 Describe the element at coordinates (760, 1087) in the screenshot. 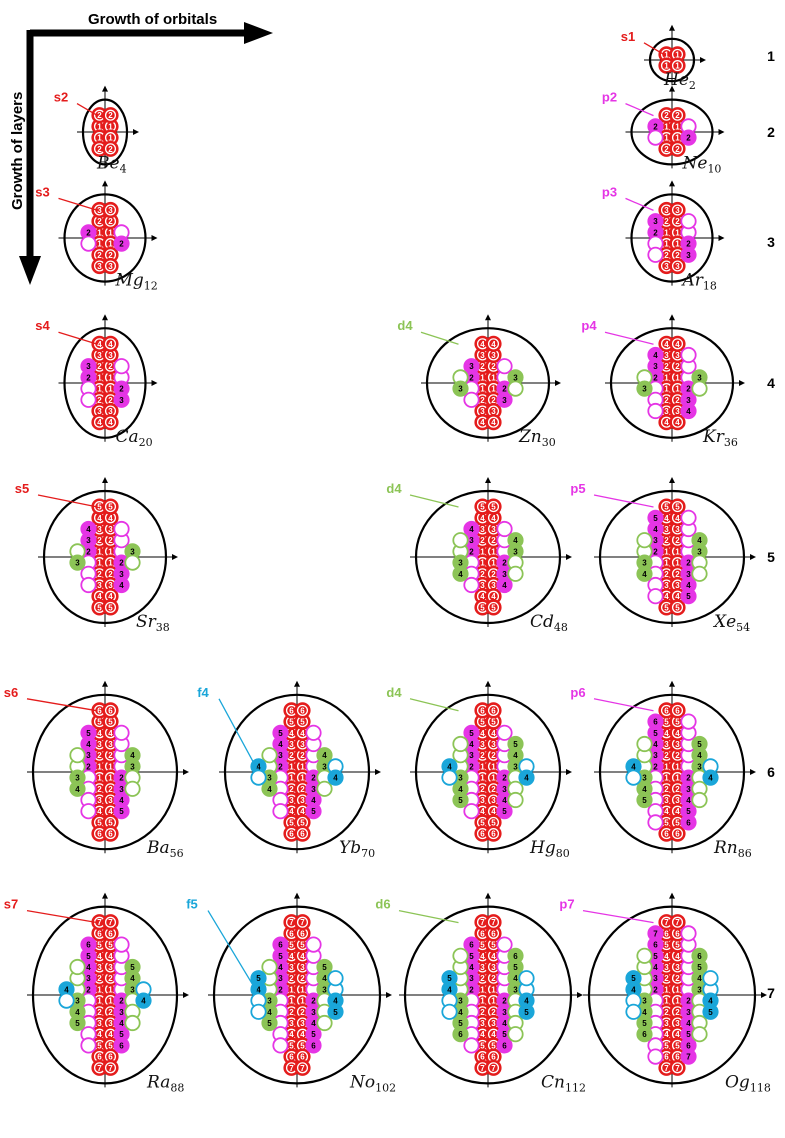

I see `element-number: 118` at that location.